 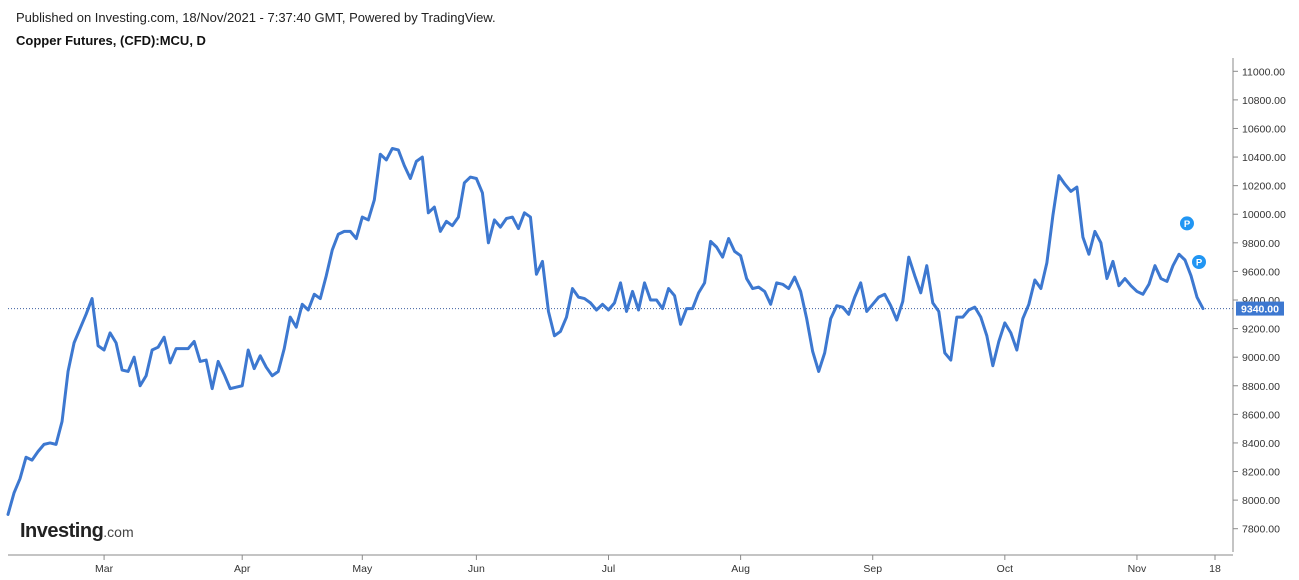 I want to click on x-tick-label: Jul, so click(x=608, y=569).